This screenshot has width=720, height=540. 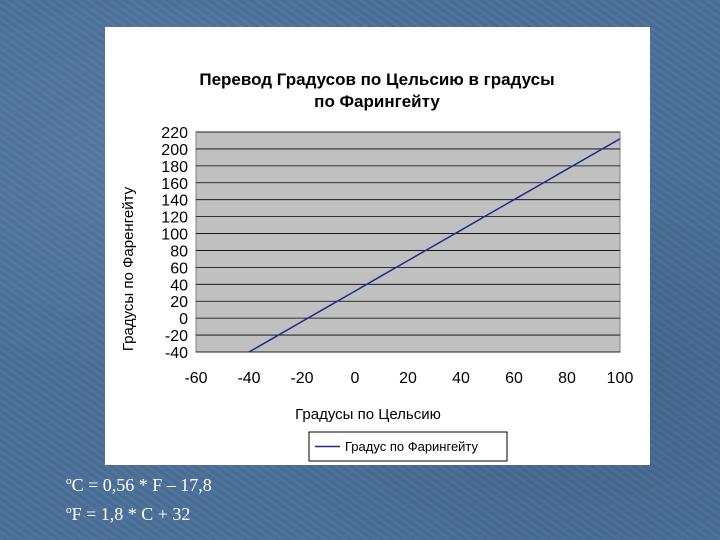 What do you see at coordinates (174, 184) in the screenshot?
I see `y-tick-label: 160` at bounding box center [174, 184].